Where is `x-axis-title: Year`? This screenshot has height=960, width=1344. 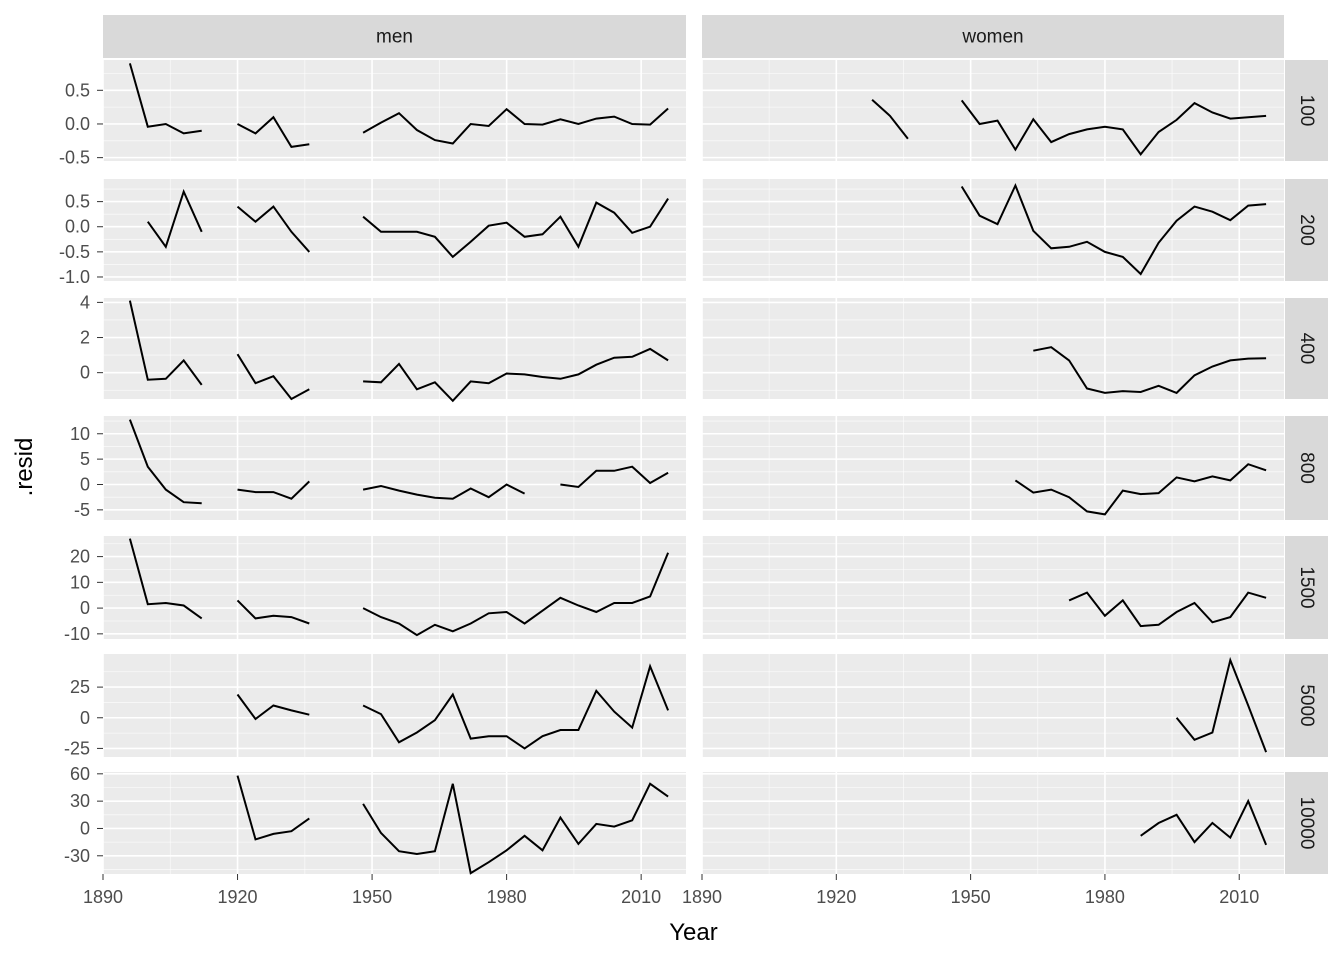
x-axis-title: Year is located at coordinates (693, 932).